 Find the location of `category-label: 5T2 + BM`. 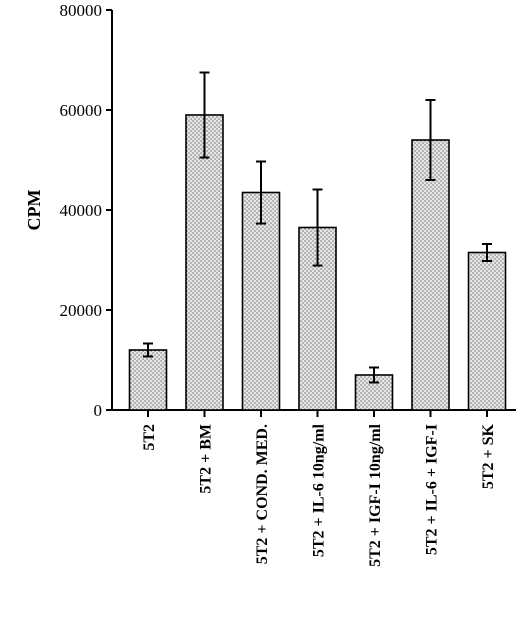

category-label: 5T2 + BM is located at coordinates (206, 459).